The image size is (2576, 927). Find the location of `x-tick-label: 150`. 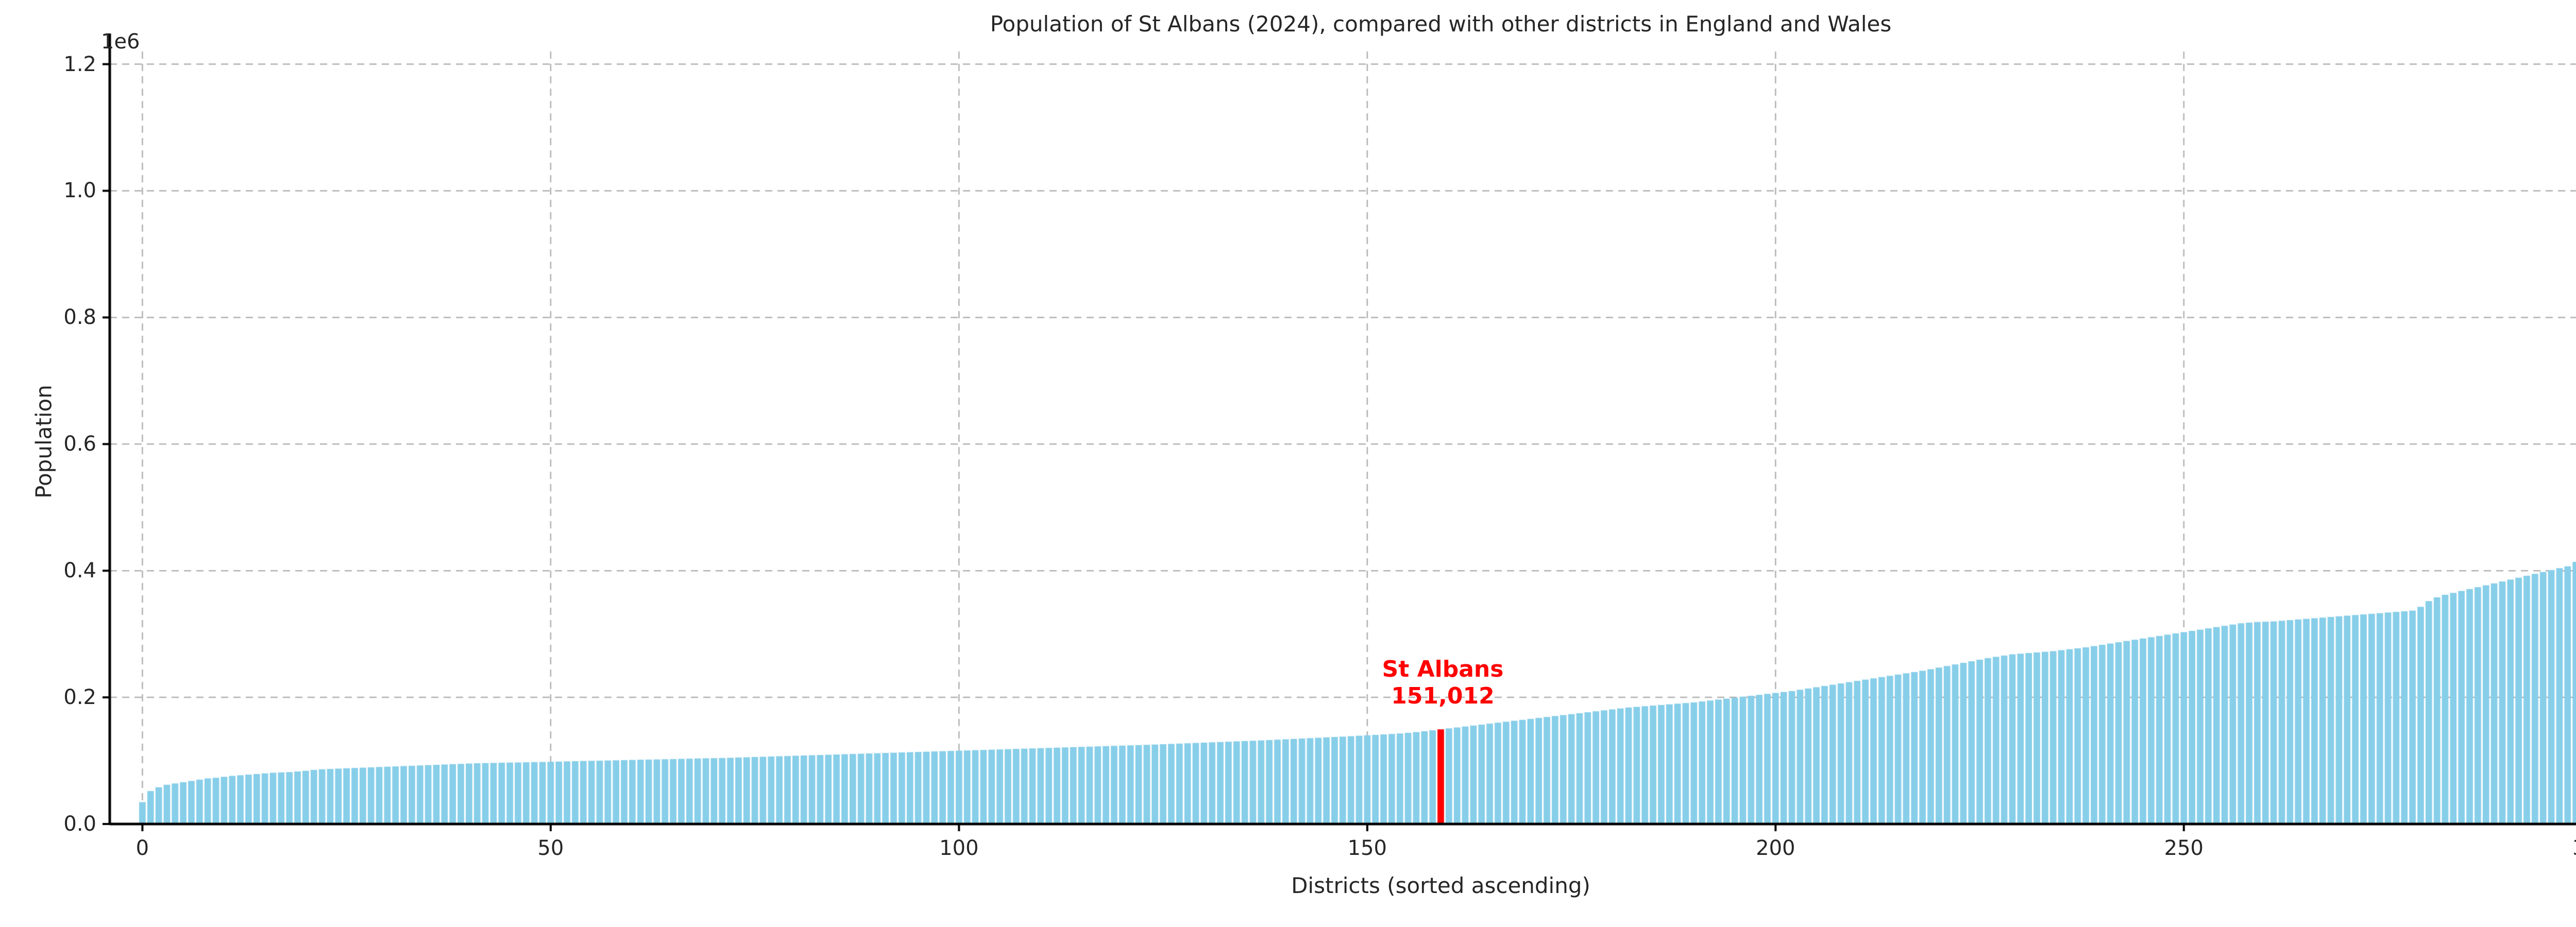

x-tick-label: 150 is located at coordinates (1367, 848).